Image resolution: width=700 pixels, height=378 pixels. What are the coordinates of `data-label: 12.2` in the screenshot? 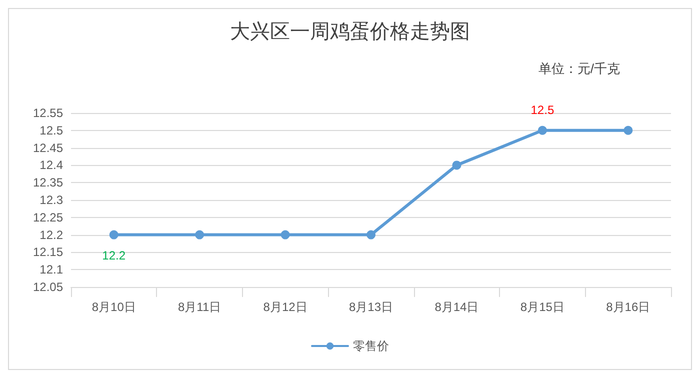 It's located at (114, 255).